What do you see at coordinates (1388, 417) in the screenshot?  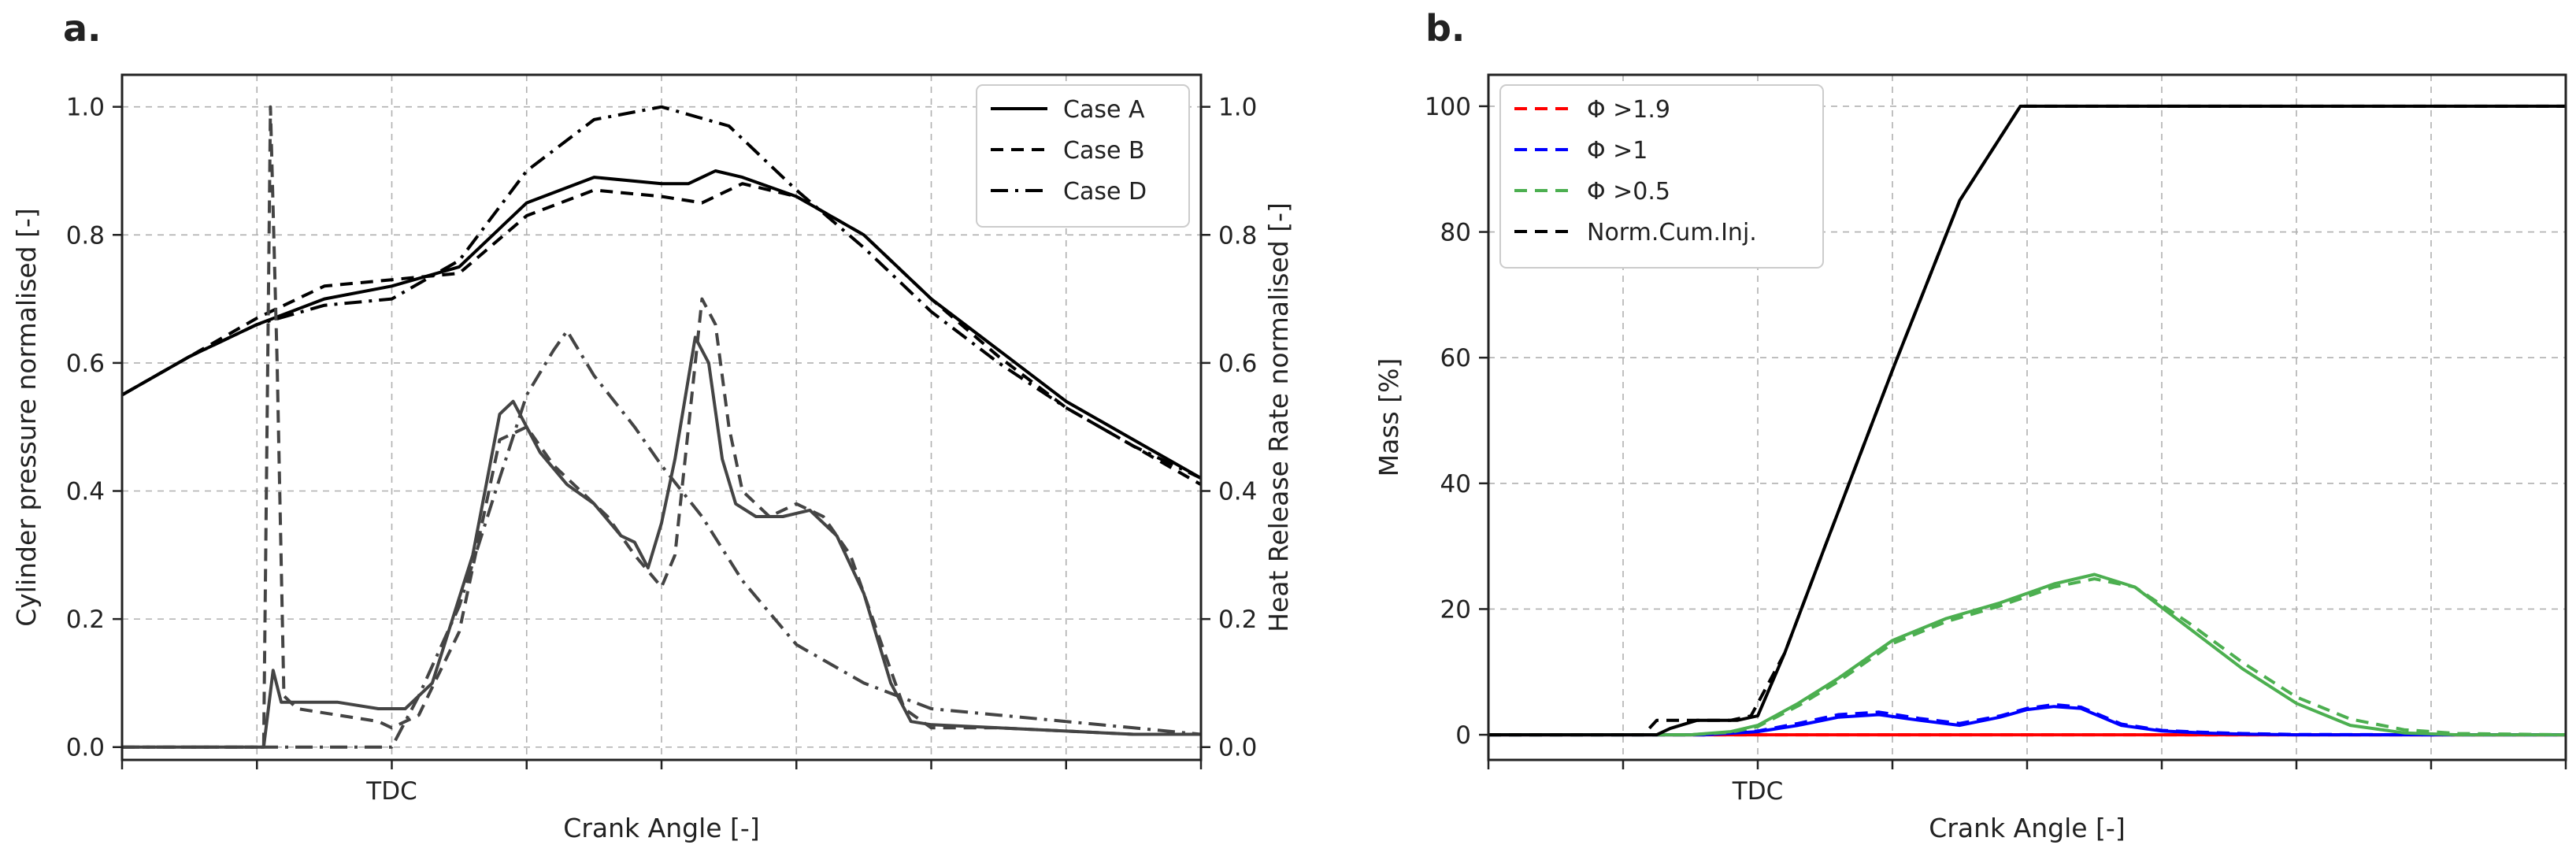 I see `y-axis-label: Mass [%]` at bounding box center [1388, 417].